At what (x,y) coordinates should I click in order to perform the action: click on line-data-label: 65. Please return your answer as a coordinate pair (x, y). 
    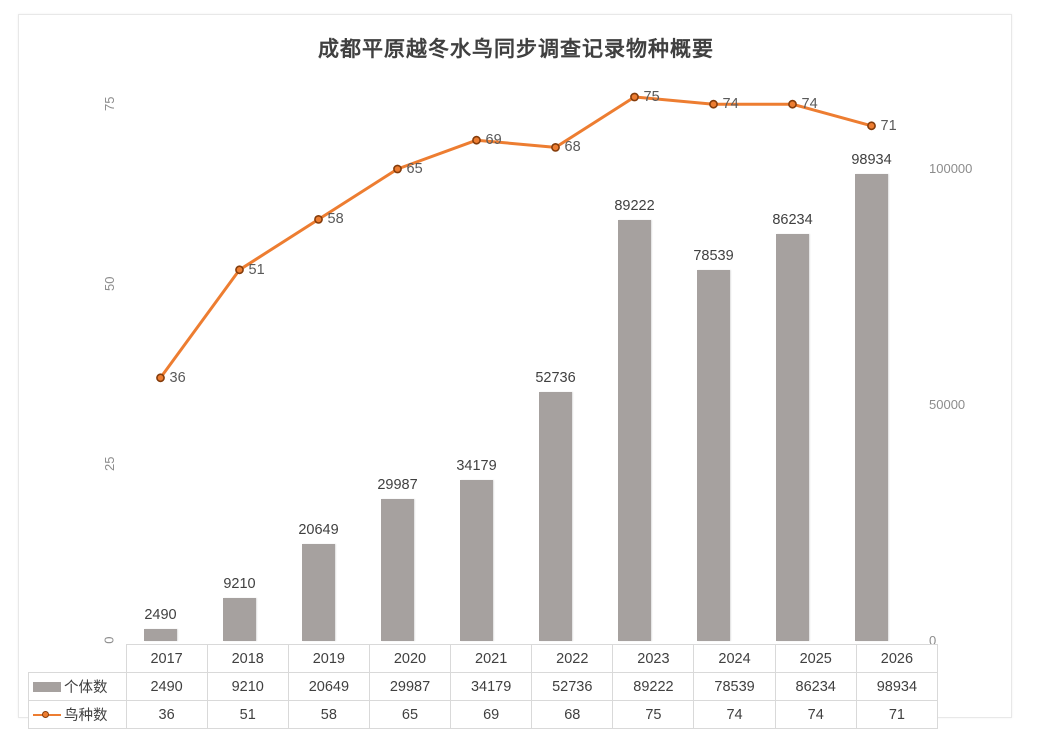
    Looking at the image, I should click on (414, 169).